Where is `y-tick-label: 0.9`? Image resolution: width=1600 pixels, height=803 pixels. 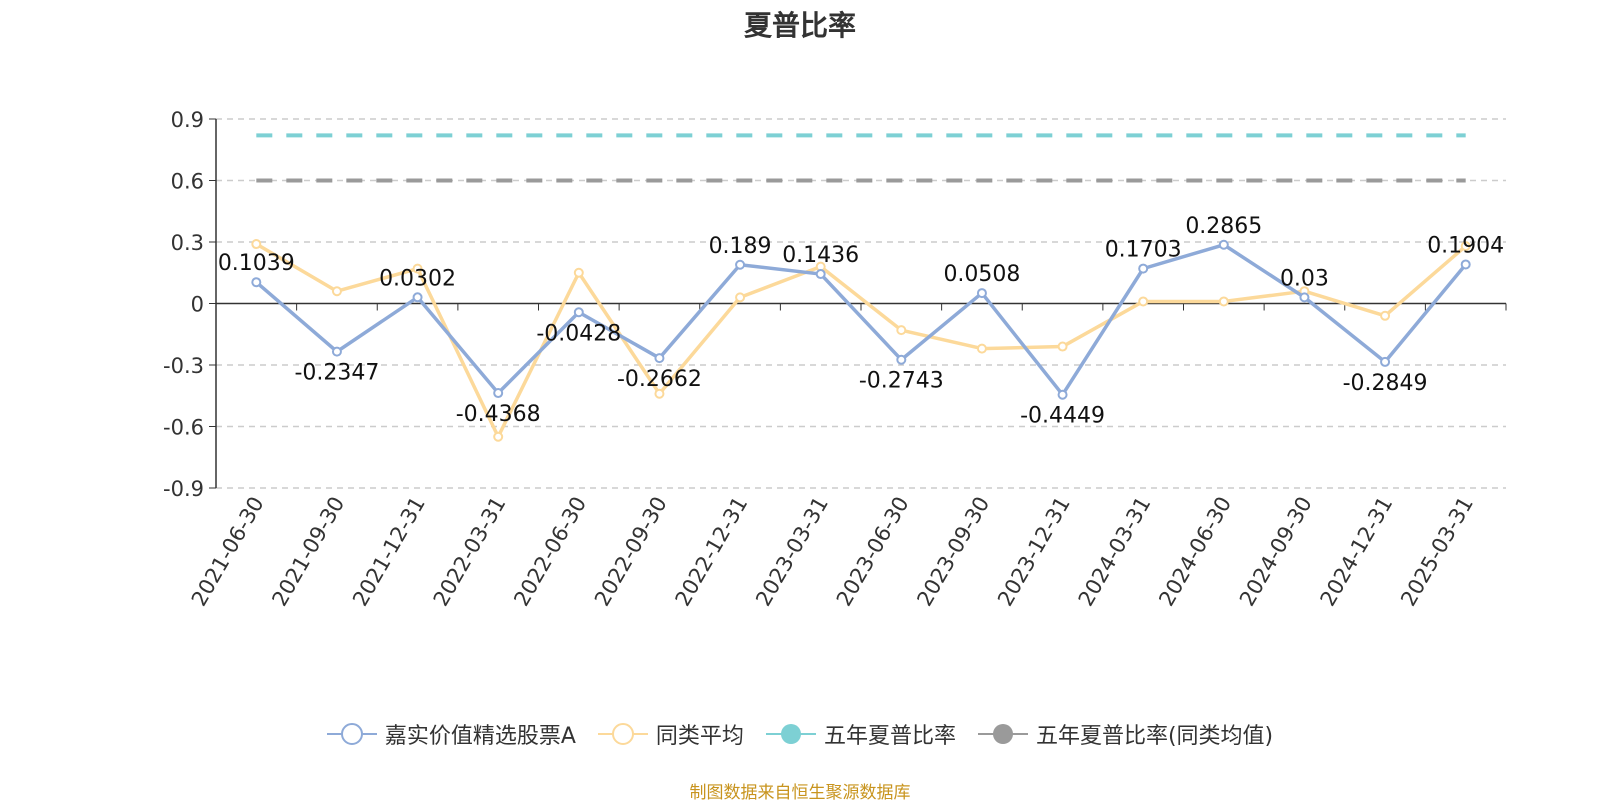 y-tick-label: 0.9 is located at coordinates (187, 120).